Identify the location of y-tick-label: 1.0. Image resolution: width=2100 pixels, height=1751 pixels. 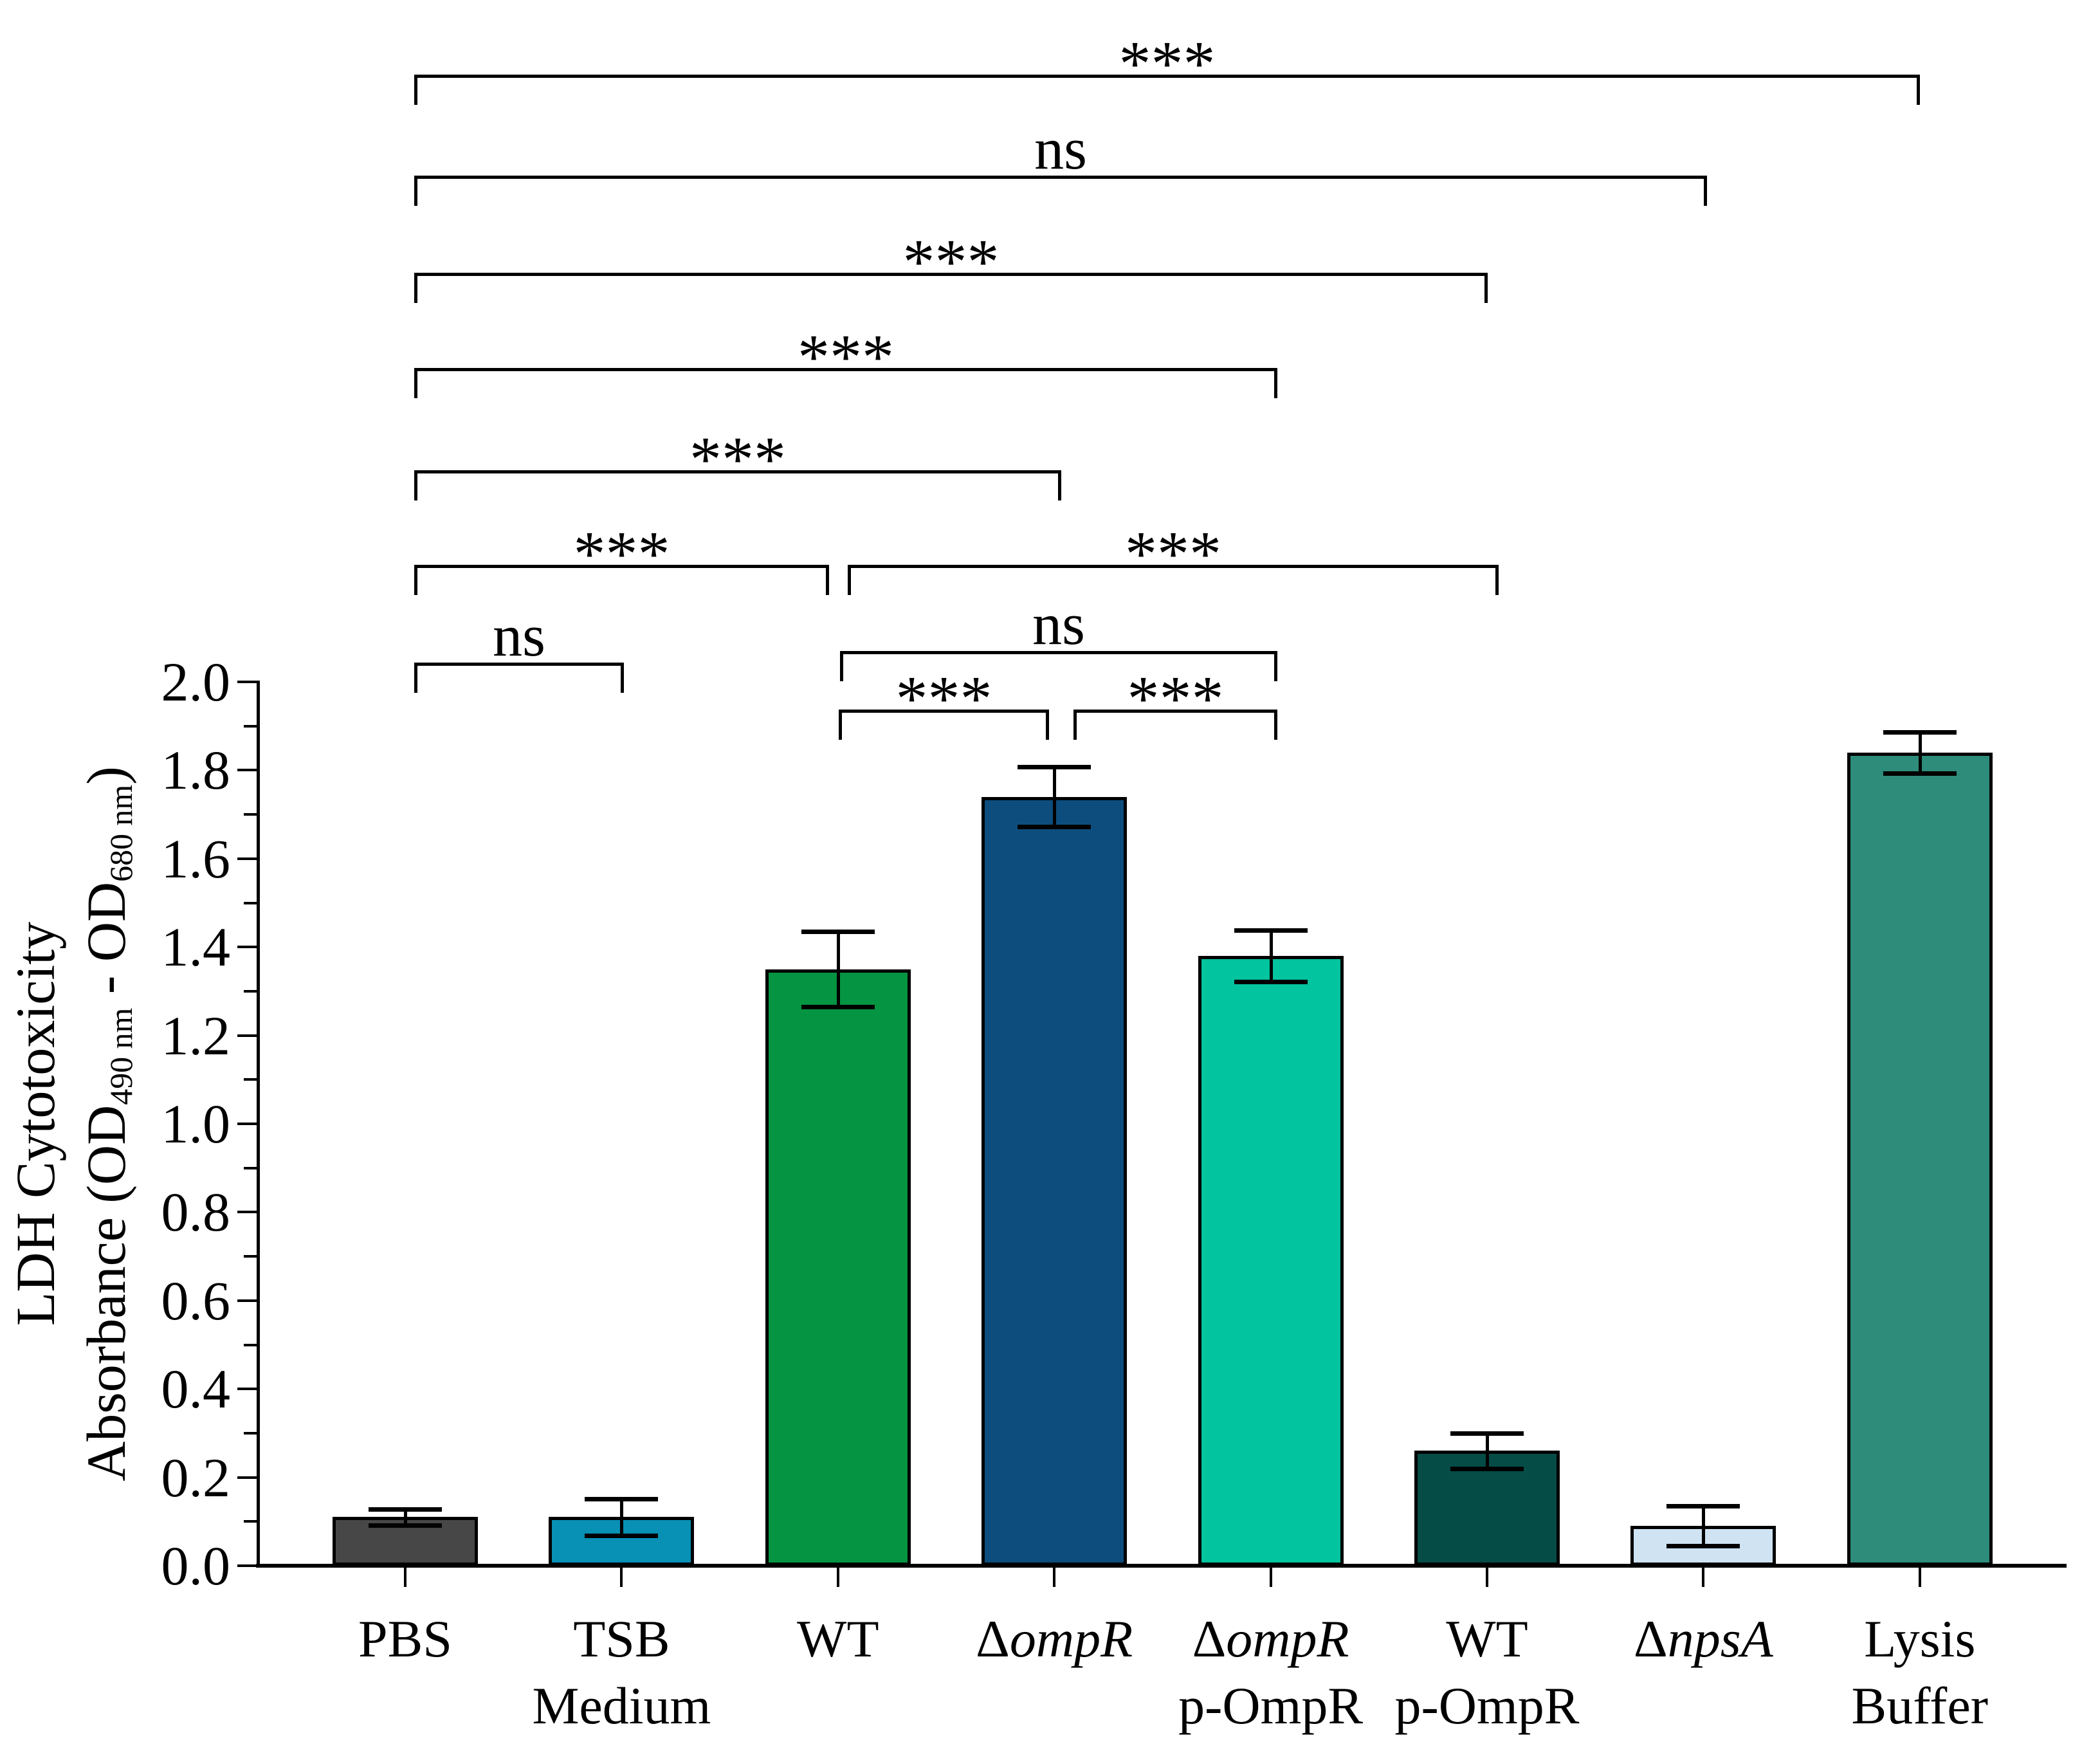
(196, 1124).